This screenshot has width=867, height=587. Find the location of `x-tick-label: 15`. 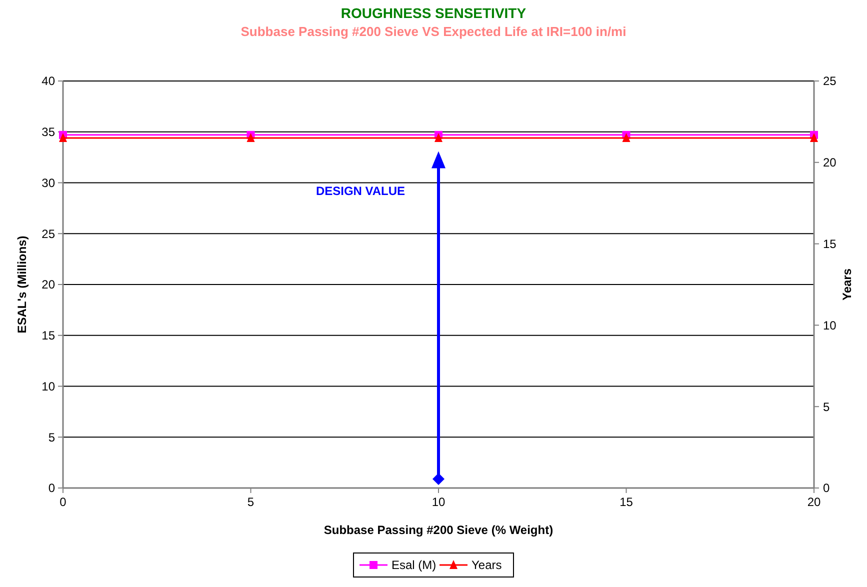

x-tick-label: 15 is located at coordinates (627, 502).